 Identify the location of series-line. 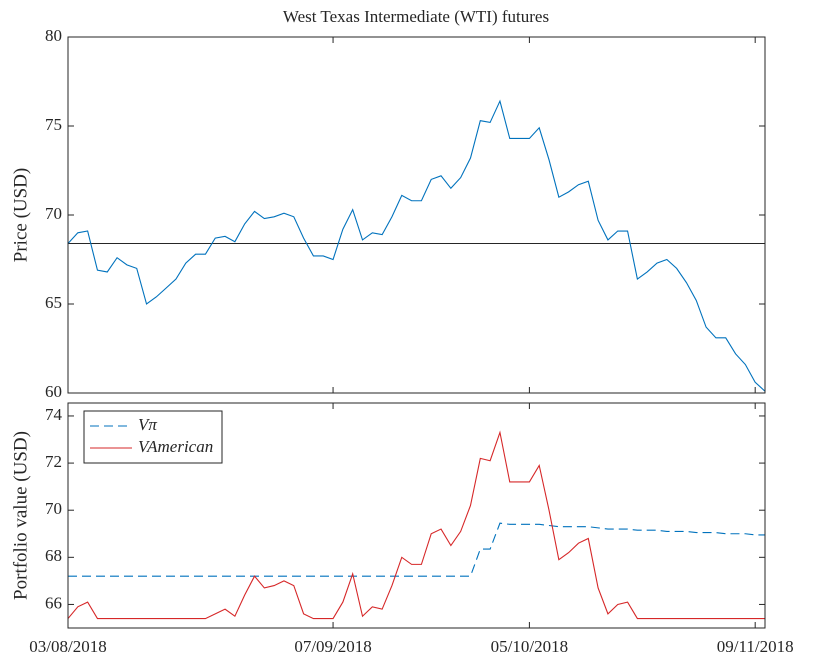
(416, 549).